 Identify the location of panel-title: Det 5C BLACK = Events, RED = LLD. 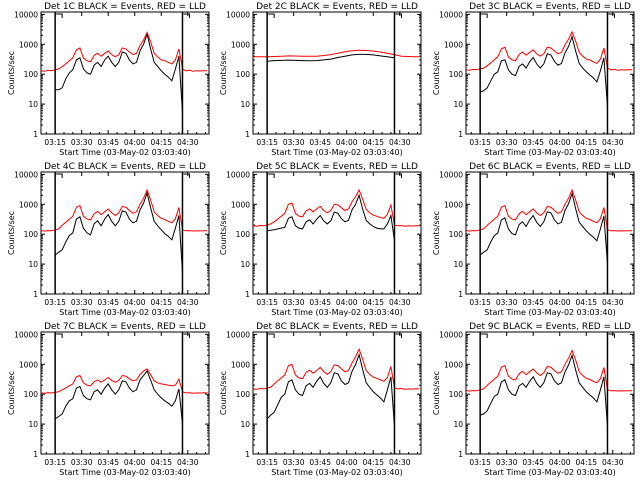
(337, 167).